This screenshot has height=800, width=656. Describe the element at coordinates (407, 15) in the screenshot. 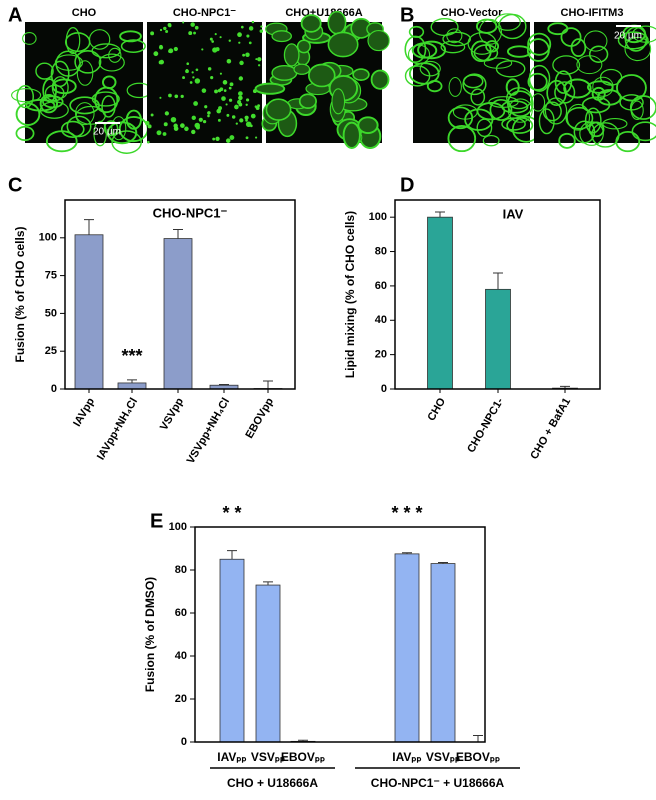

I see `panel-label: B` at that location.